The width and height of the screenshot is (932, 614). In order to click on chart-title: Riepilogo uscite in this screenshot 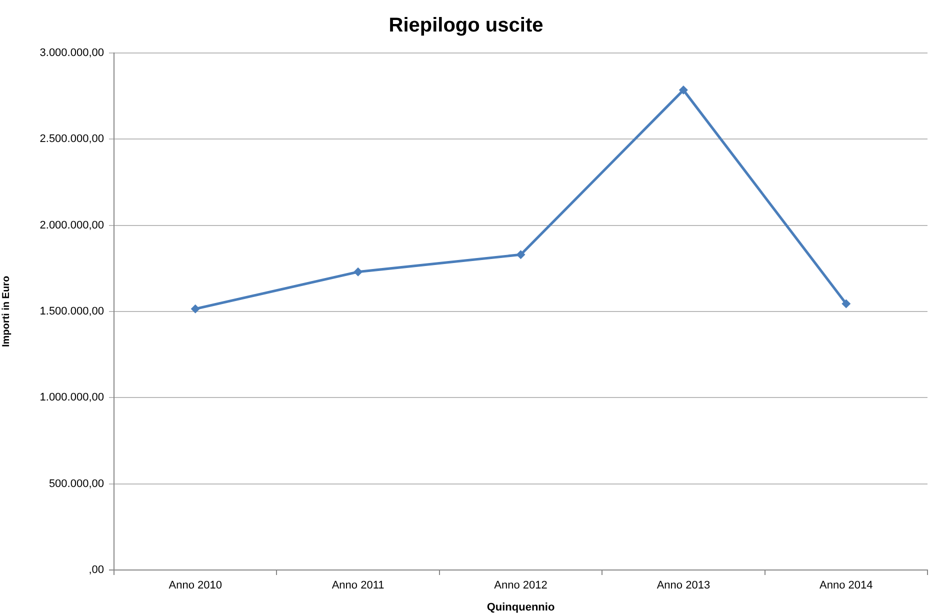, I will do `click(466, 25)`.